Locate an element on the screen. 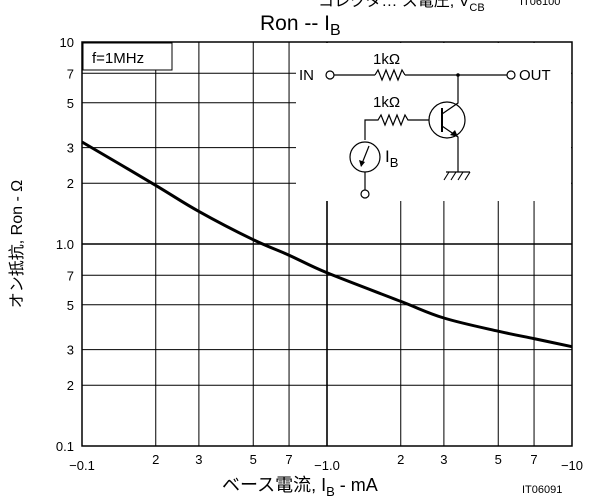 Image resolution: width=591 pixels, height=497 pixels. x-tick-label: −10 is located at coordinates (572, 465).